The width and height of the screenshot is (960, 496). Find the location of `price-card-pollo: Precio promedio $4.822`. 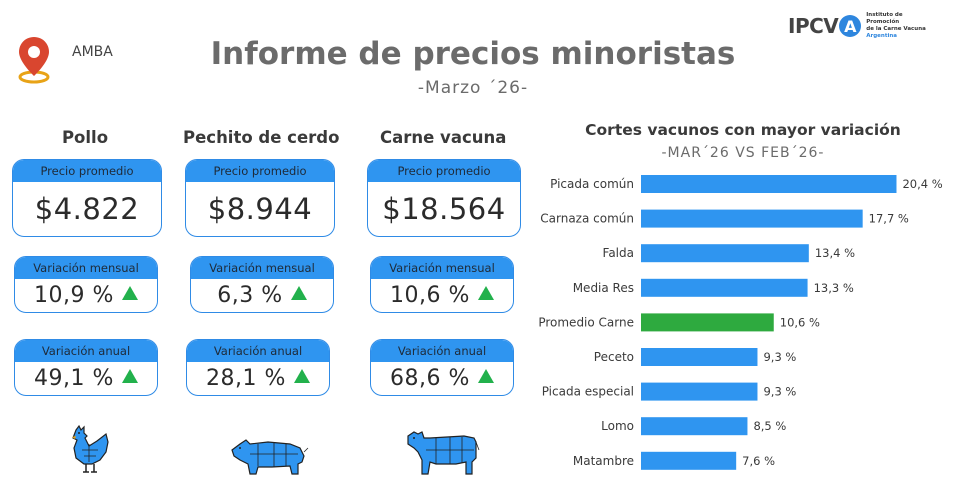

price-card-pollo: Precio promedio $4.822 is located at coordinates (87, 198).